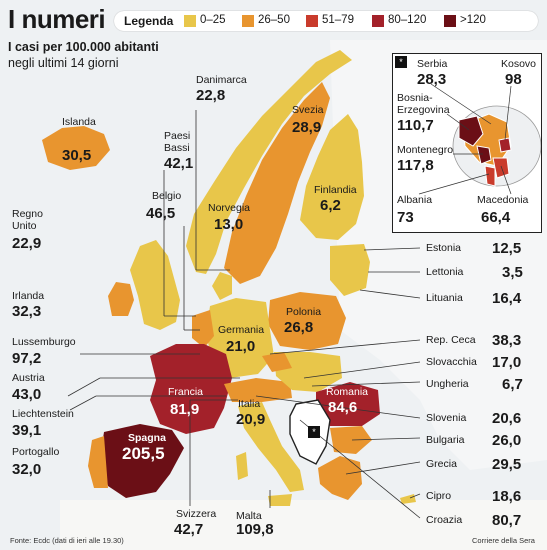 This screenshot has width=547, height=550. I want to click on france-shape, so click(191, 389).